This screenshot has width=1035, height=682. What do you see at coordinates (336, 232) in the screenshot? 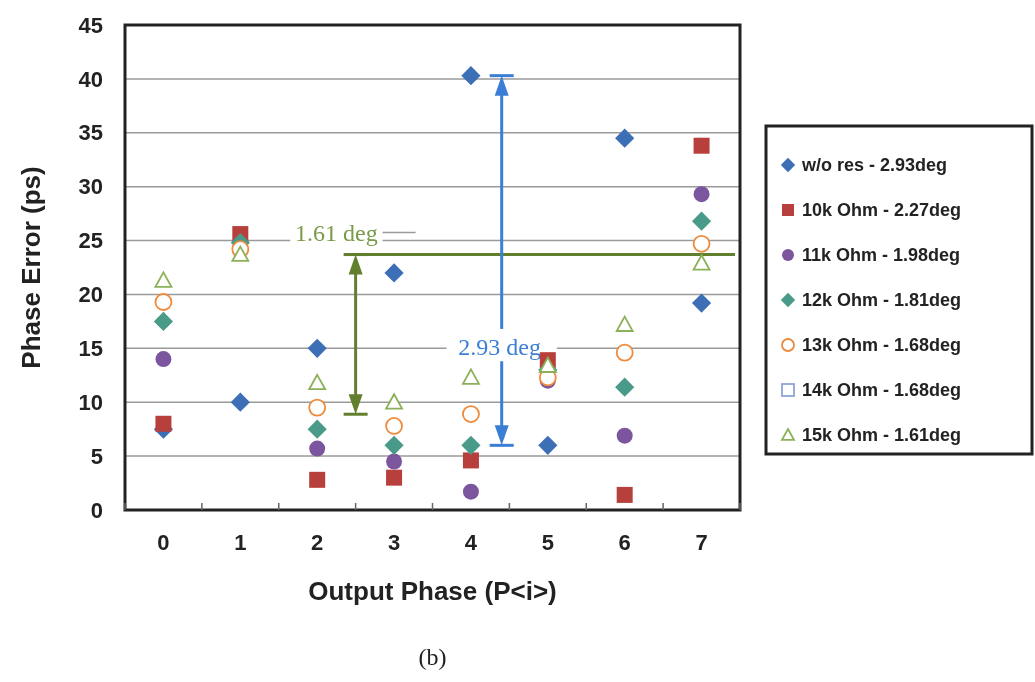
I see `annotation: 1.61 deg` at bounding box center [336, 232].